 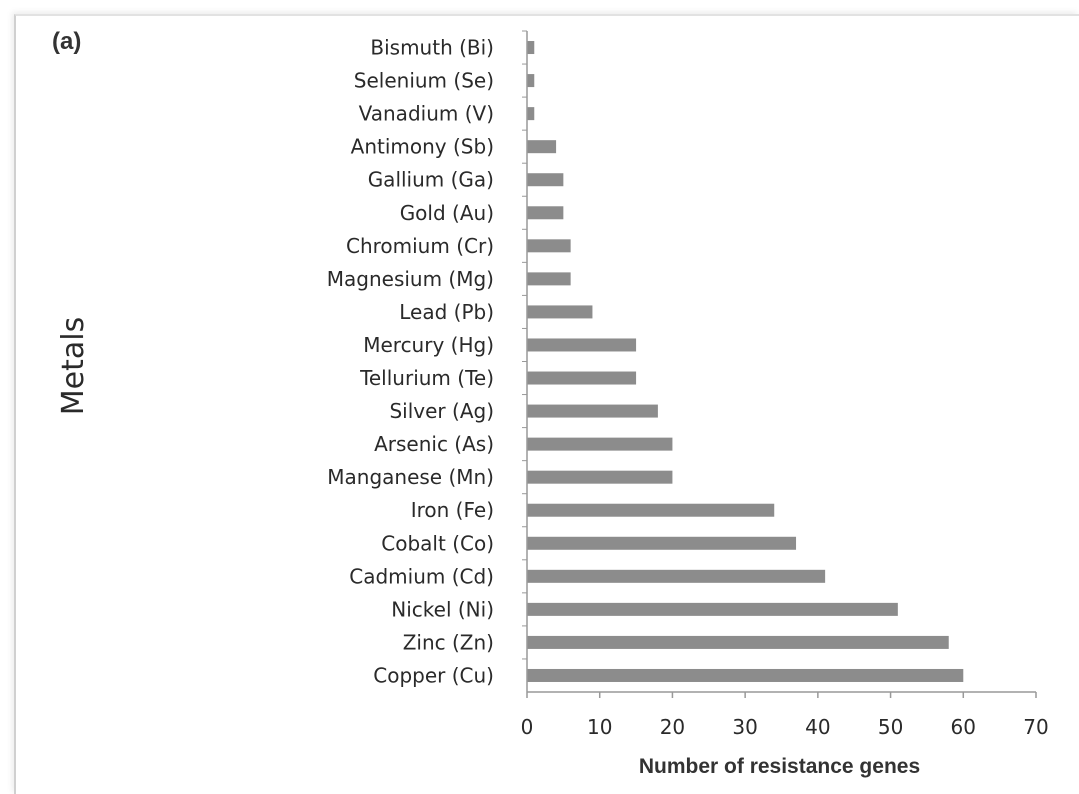 I want to click on category-label: Copper (Cu), so click(x=433, y=675).